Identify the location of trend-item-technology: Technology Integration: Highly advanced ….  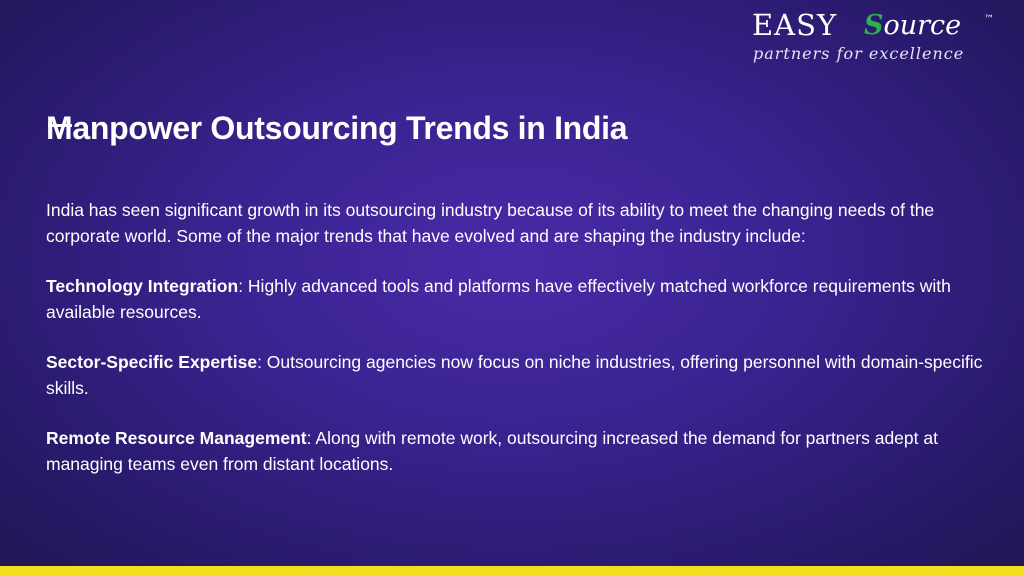
(516, 299).